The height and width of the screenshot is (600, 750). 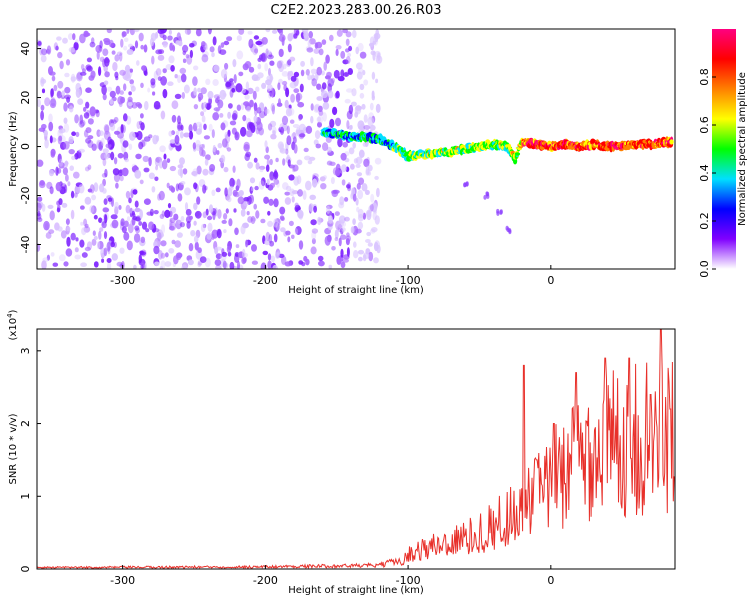 What do you see at coordinates (25, 49) in the screenshot?
I see `spectrogram-ytick-label: 40` at bounding box center [25, 49].